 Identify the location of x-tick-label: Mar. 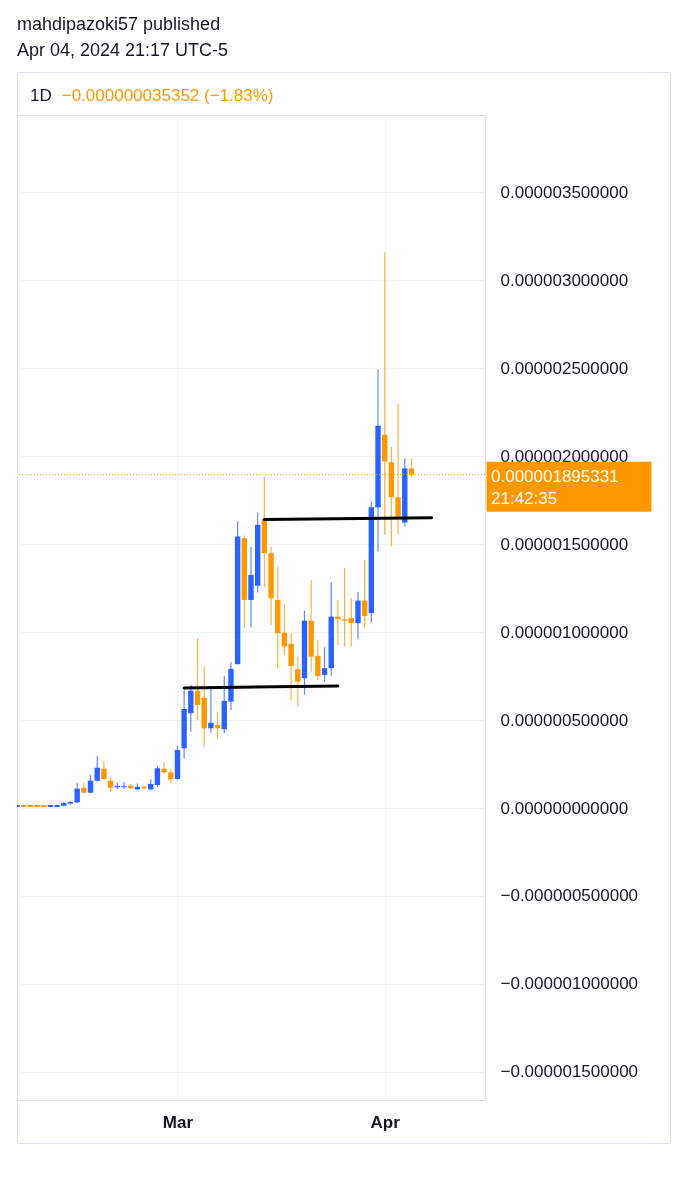
(178, 1122).